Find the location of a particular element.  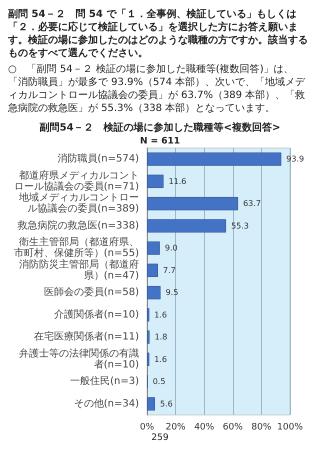

y-tick-label: 一般住民(n=3) is located at coordinates (105, 382).